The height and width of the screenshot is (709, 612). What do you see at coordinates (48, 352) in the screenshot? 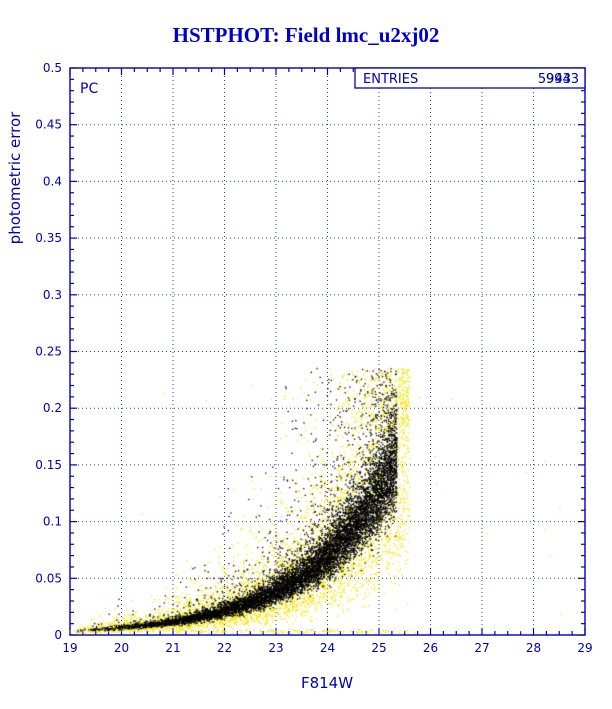
I see `y-tick-label: 0.25` at bounding box center [48, 352].